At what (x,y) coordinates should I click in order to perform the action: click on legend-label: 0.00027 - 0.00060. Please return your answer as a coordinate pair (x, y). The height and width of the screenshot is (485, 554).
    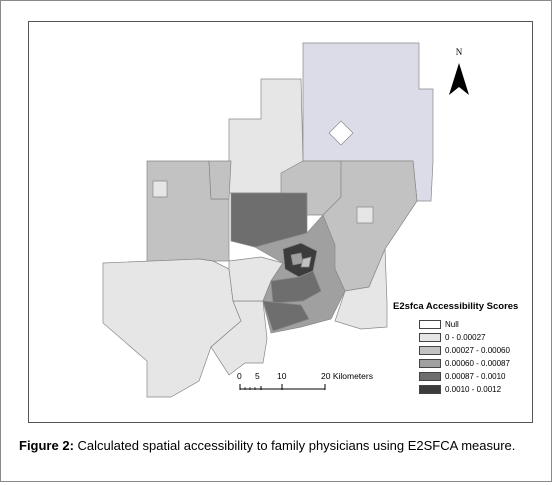
    Looking at the image, I should click on (477, 350).